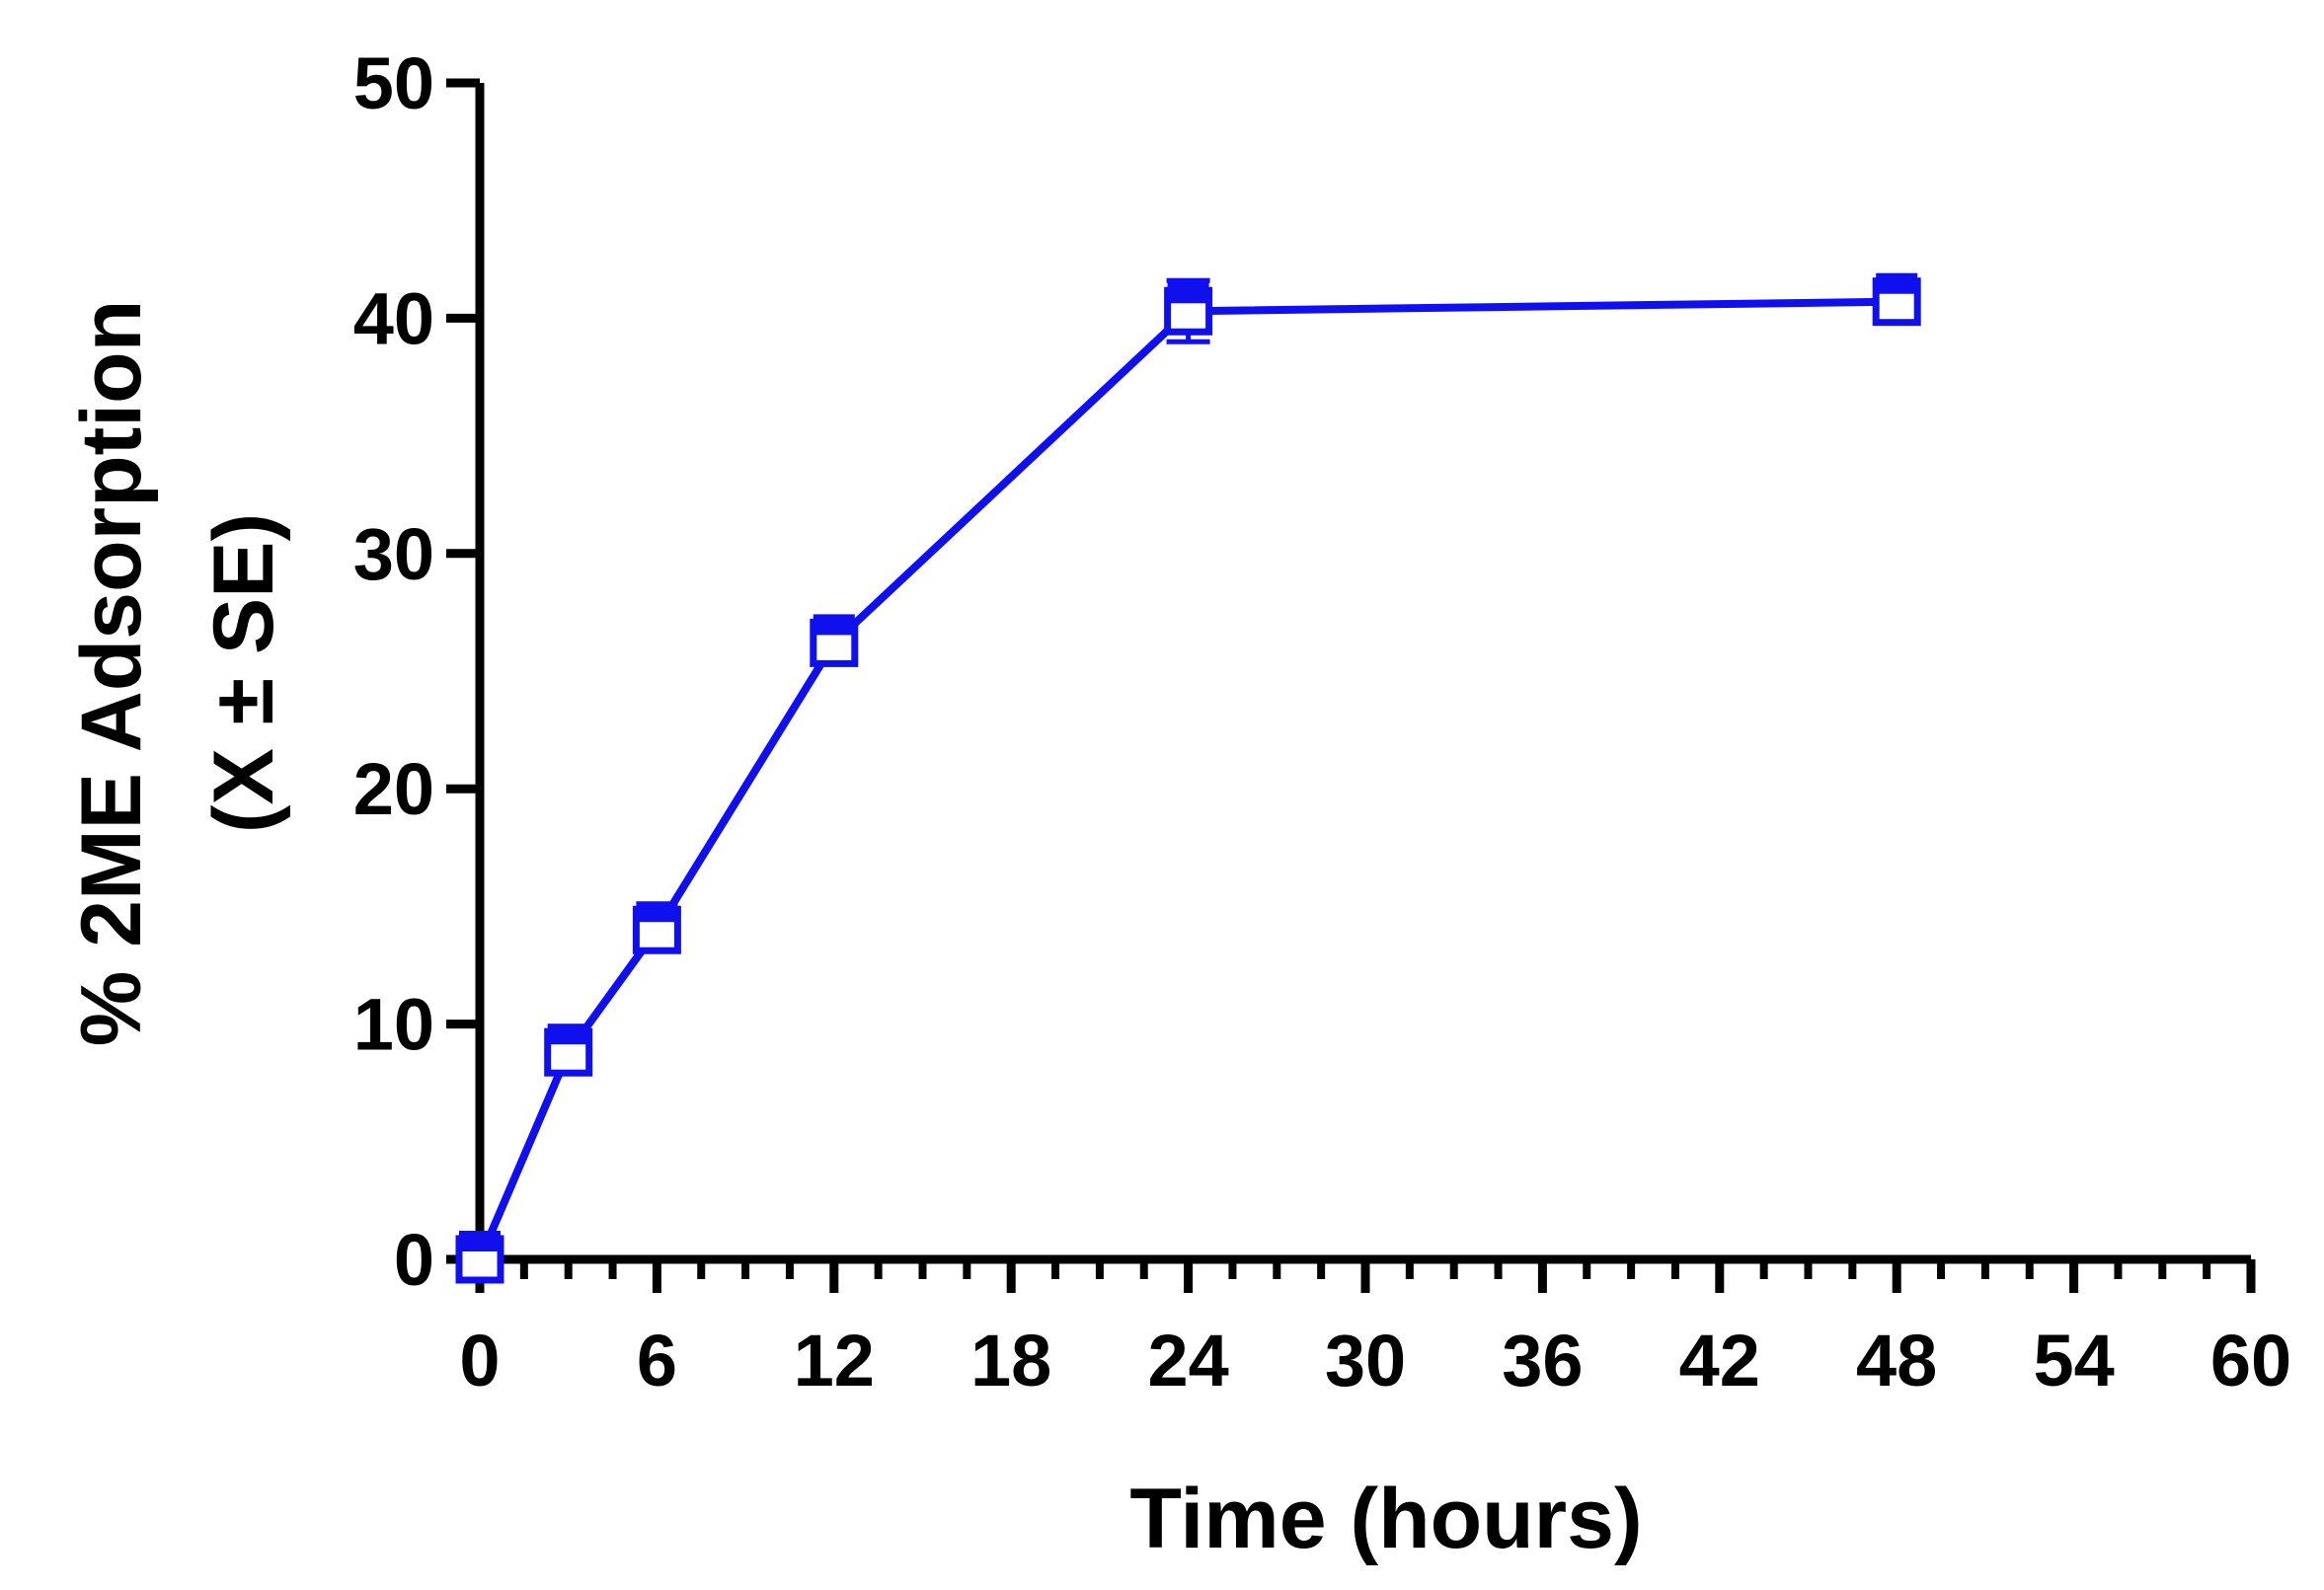 The height and width of the screenshot is (1590, 2324). I want to click on y-tick-label: 50, so click(393, 83).